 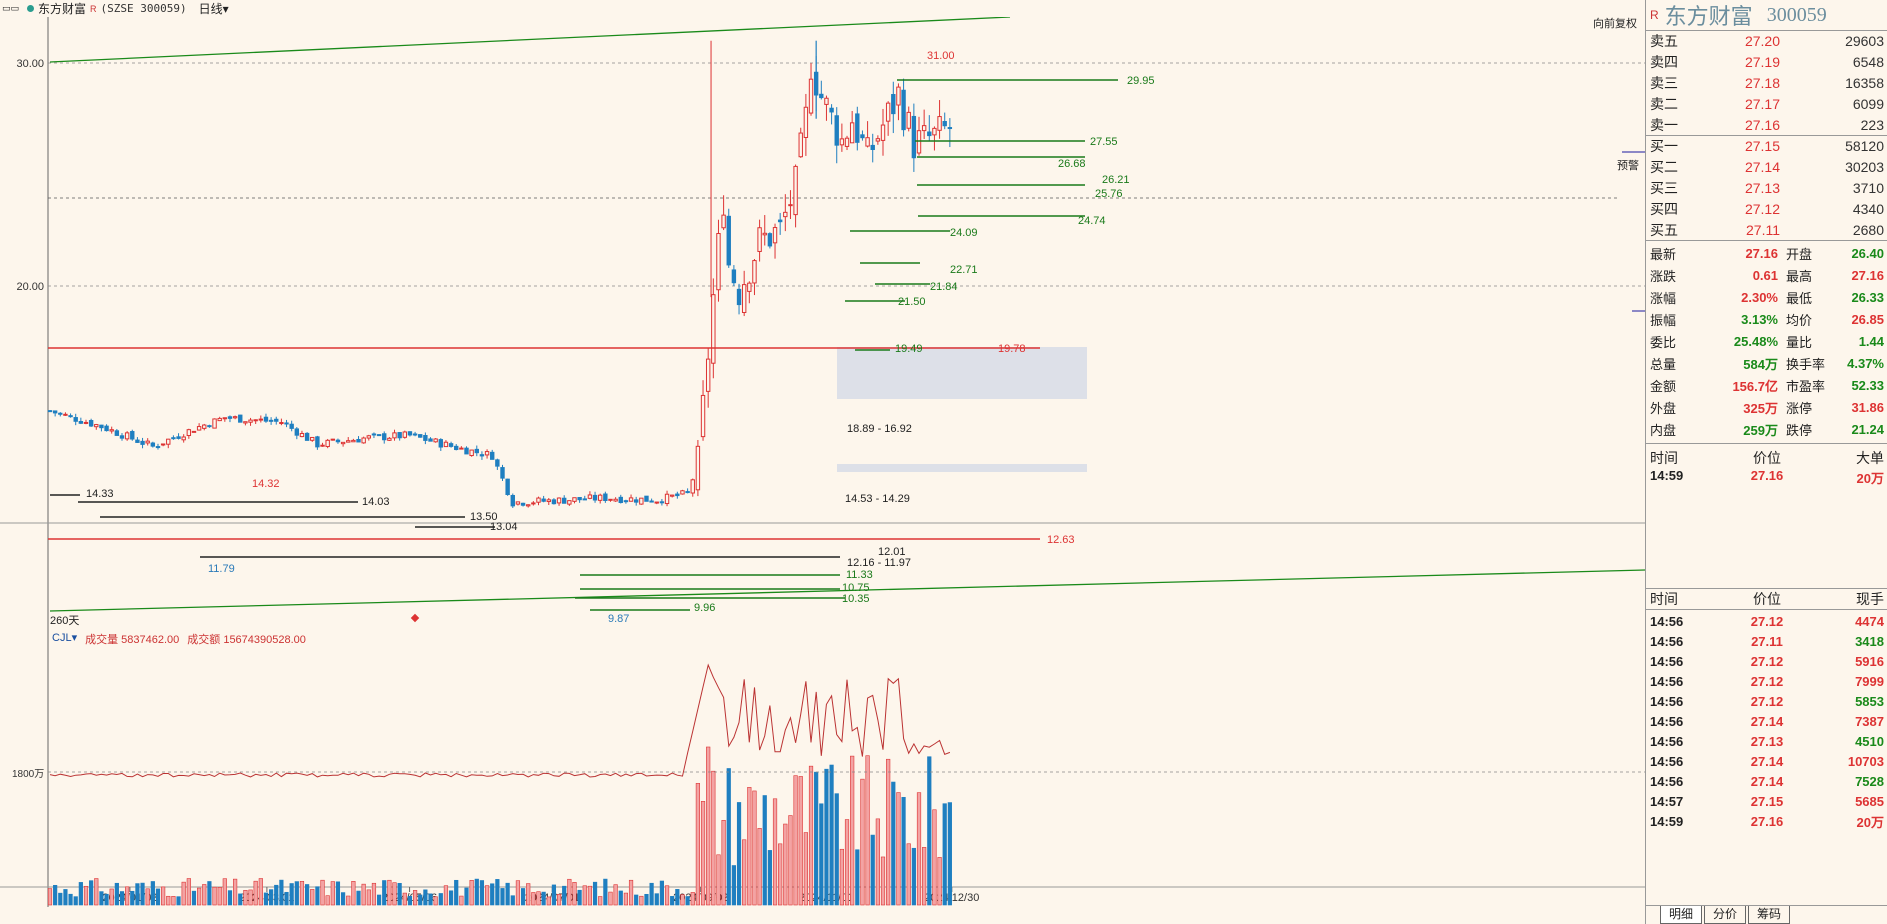 What do you see at coordinates (214, 8) in the screenshot?
I see `period-select: 日线▾` at bounding box center [214, 8].